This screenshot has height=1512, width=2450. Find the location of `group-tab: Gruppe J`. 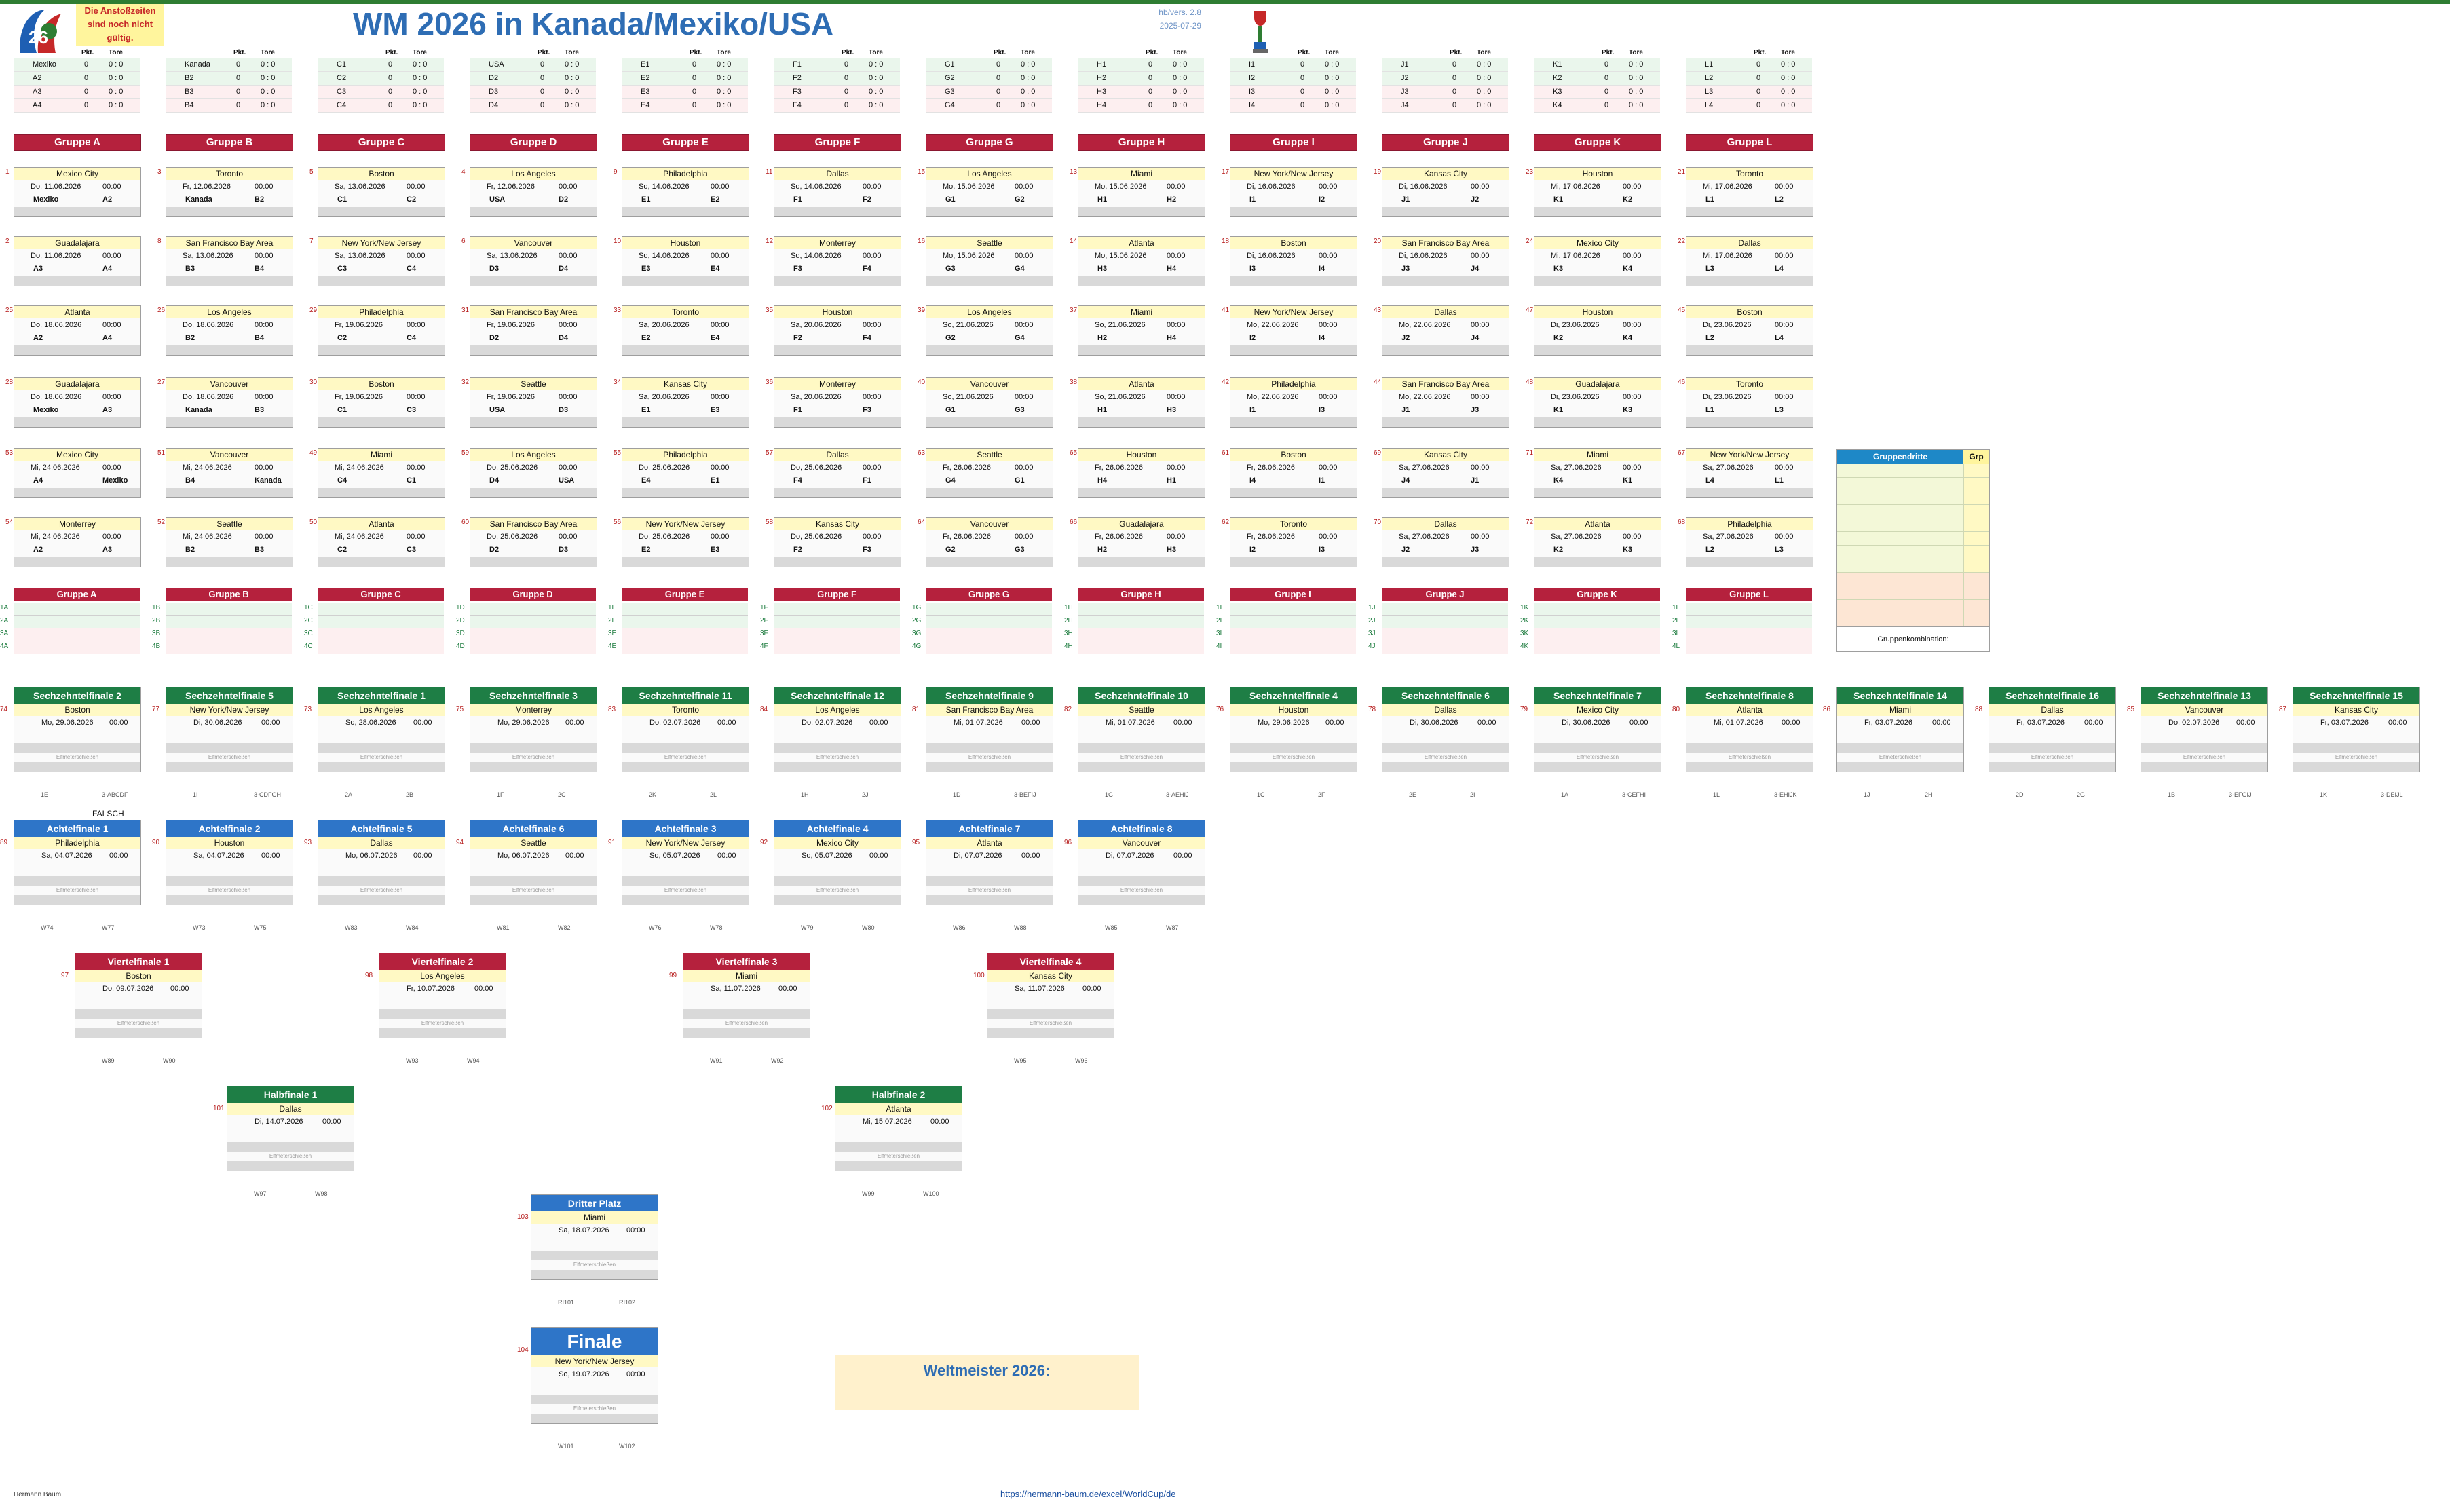

group-tab: Gruppe J is located at coordinates (1445, 142).